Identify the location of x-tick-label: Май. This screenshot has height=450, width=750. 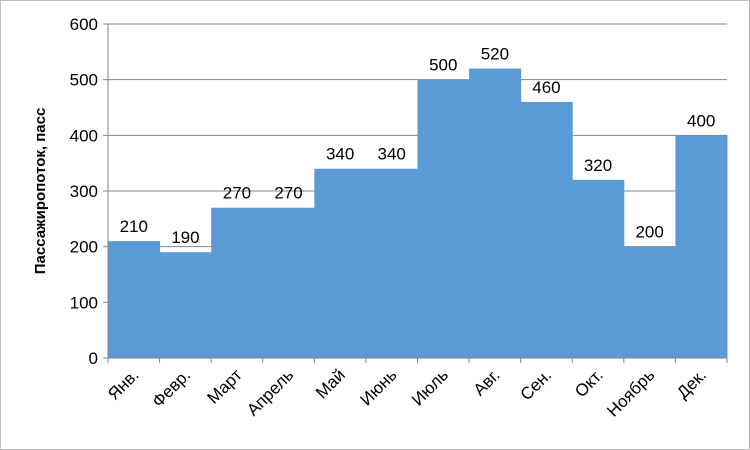
(330, 383).